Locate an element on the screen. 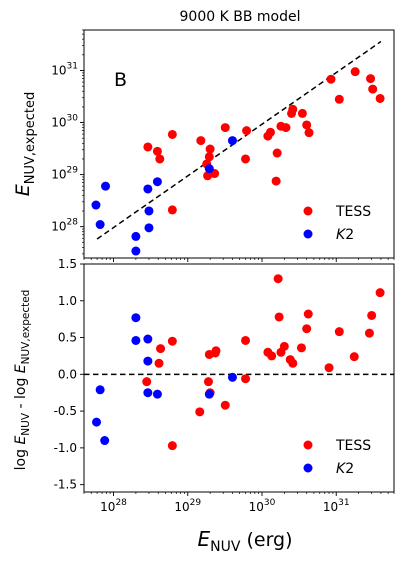 This screenshot has height=563, width=404. y-tick-label: 1030 is located at coordinates (64, 122).